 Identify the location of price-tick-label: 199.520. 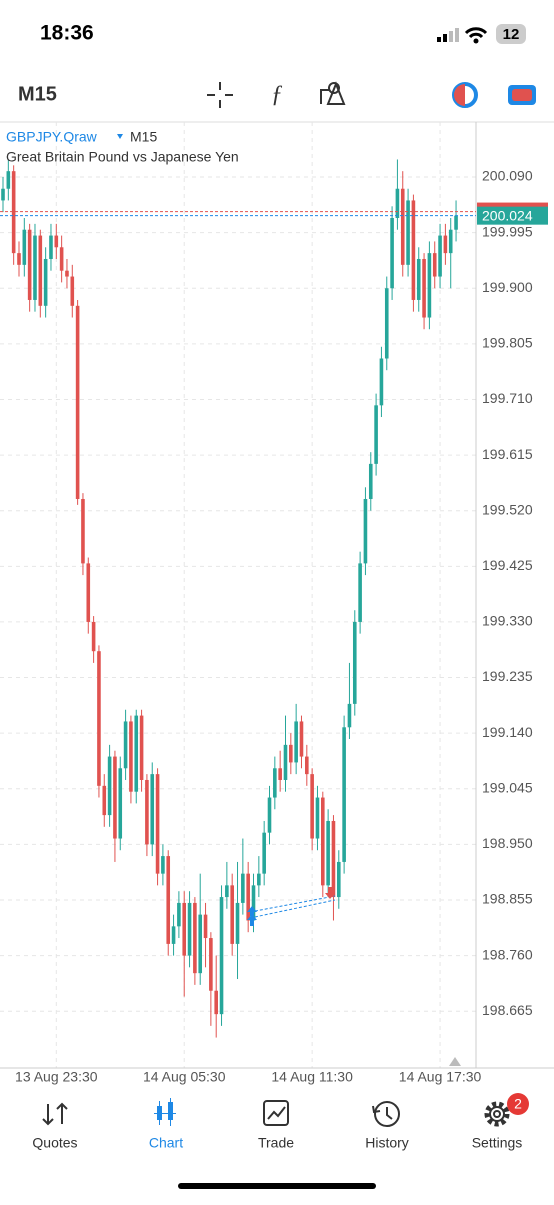
(507, 509).